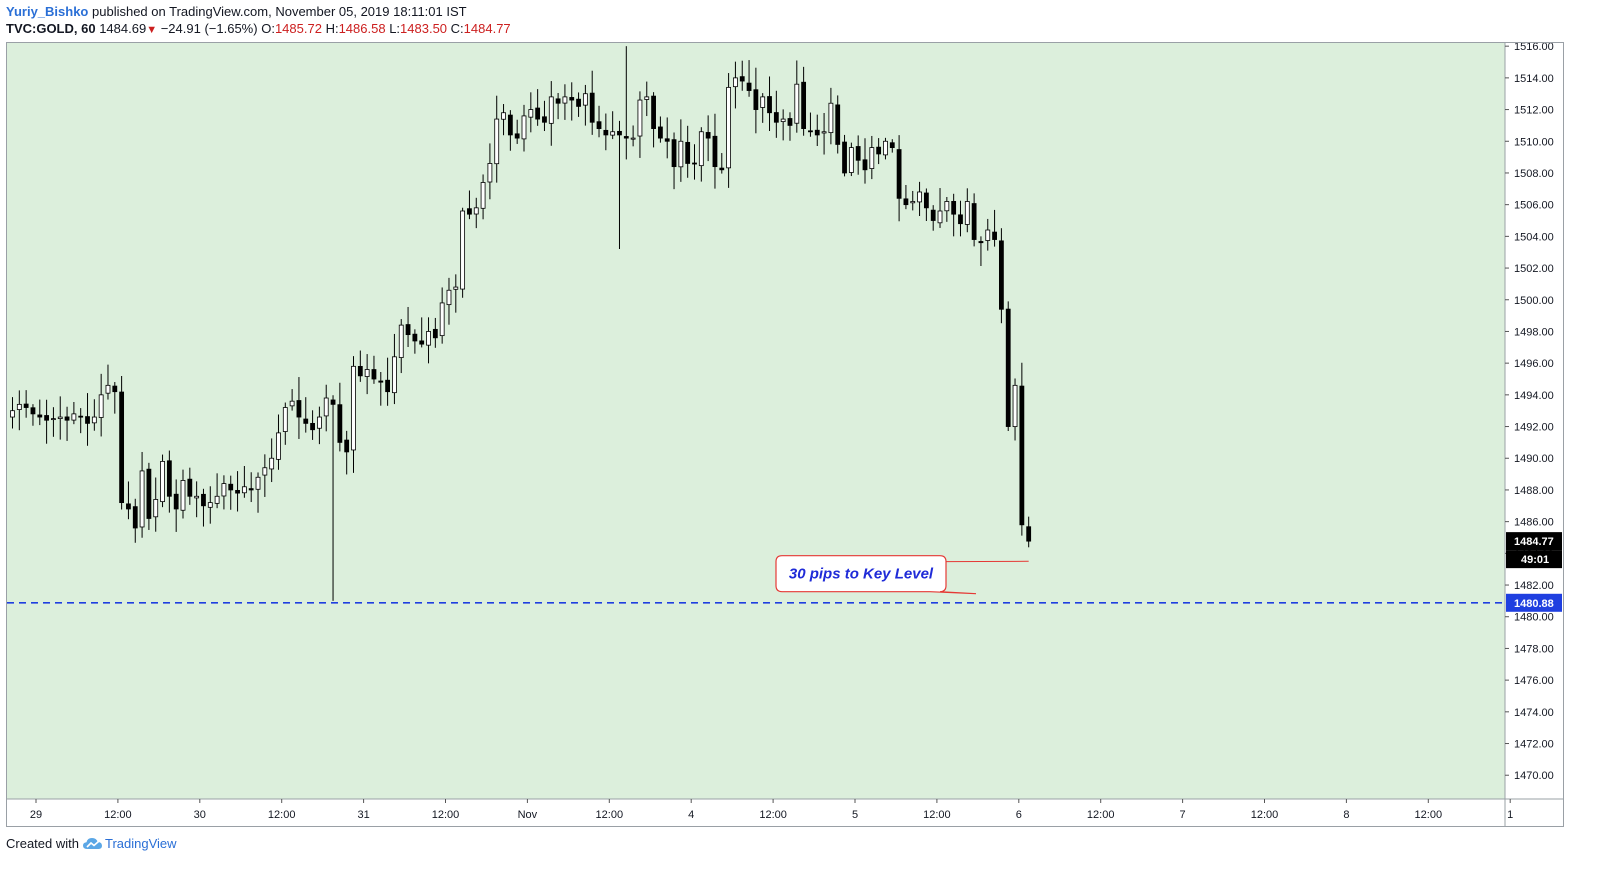 The image size is (1597, 878). Describe the element at coordinates (1534, 174) in the screenshot. I see `price-tick-label: 1508.00` at that location.